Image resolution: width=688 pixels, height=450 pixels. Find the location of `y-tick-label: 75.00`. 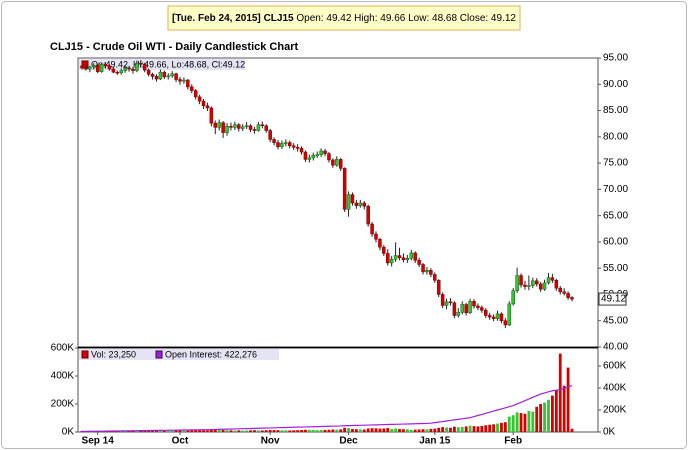

y-tick-label: 75.00 is located at coordinates (615, 163).